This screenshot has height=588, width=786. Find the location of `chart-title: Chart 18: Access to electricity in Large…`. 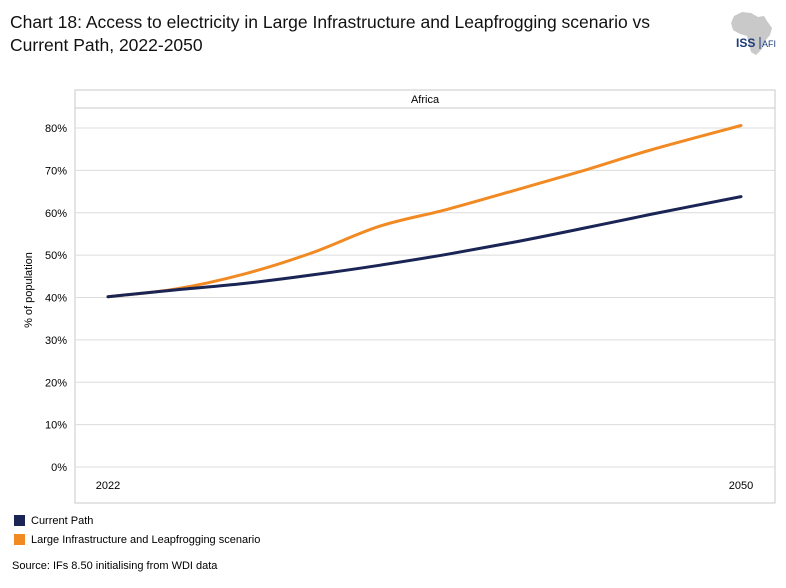

chart-title: Chart 18: Access to electricity in Large… is located at coordinates (330, 33).